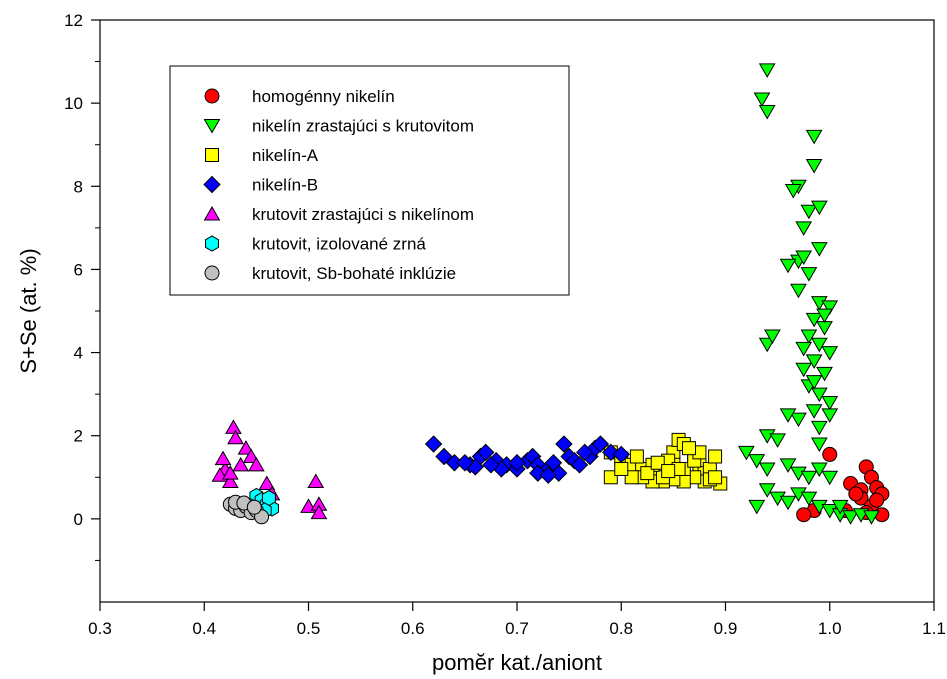  What do you see at coordinates (354, 273) in the screenshot?
I see `legend-label: krutovit, Sb-bohaté inklúzie` at bounding box center [354, 273].